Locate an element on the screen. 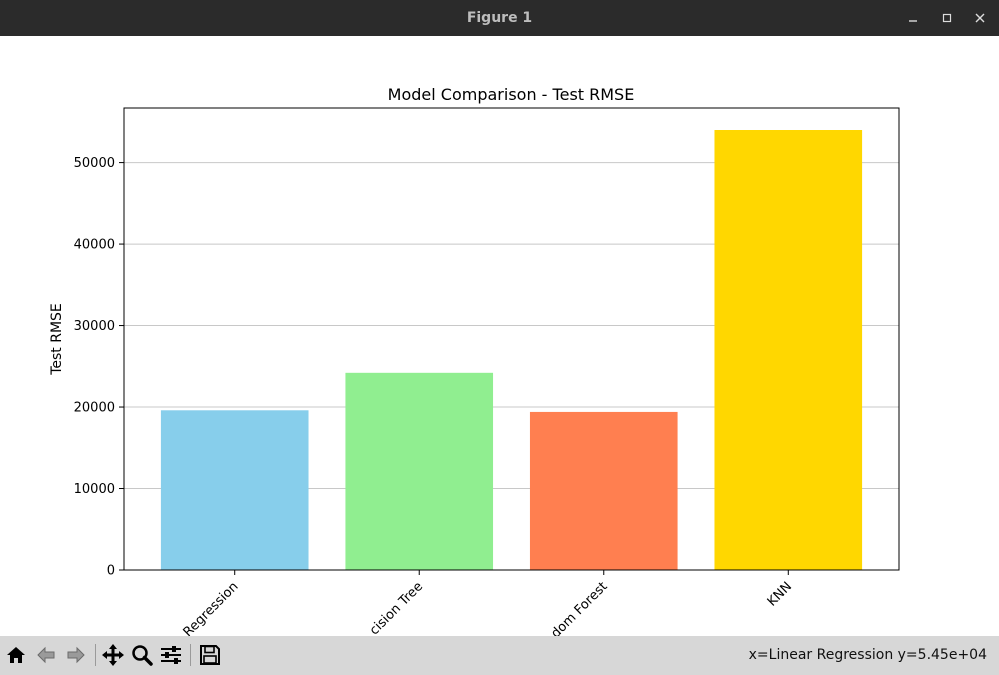 The height and width of the screenshot is (675, 999). y-tick-label: 50000 is located at coordinates (94, 163).